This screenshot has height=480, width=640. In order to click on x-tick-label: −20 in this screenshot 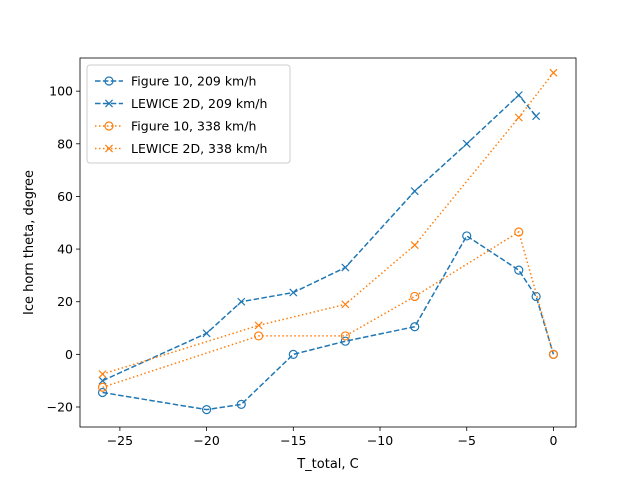, I will do `click(206, 440)`.